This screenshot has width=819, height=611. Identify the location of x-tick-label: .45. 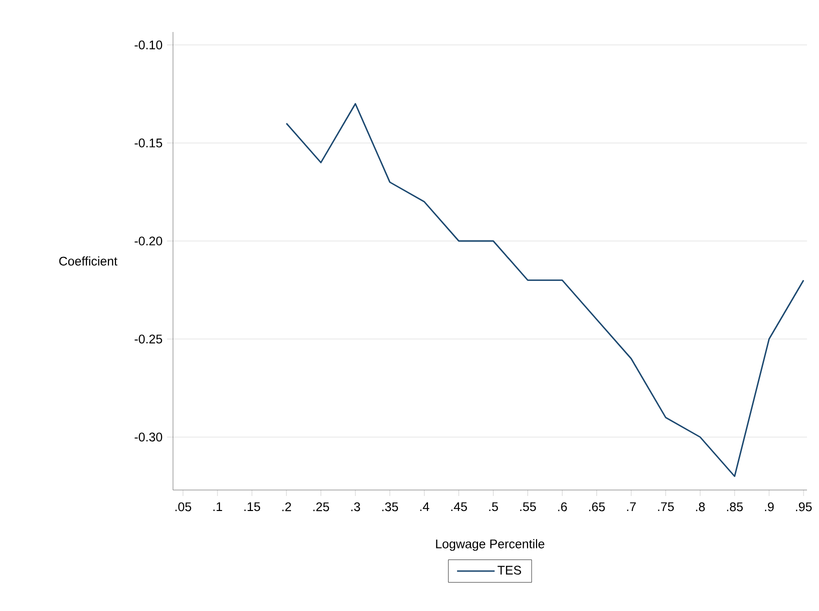
(459, 507).